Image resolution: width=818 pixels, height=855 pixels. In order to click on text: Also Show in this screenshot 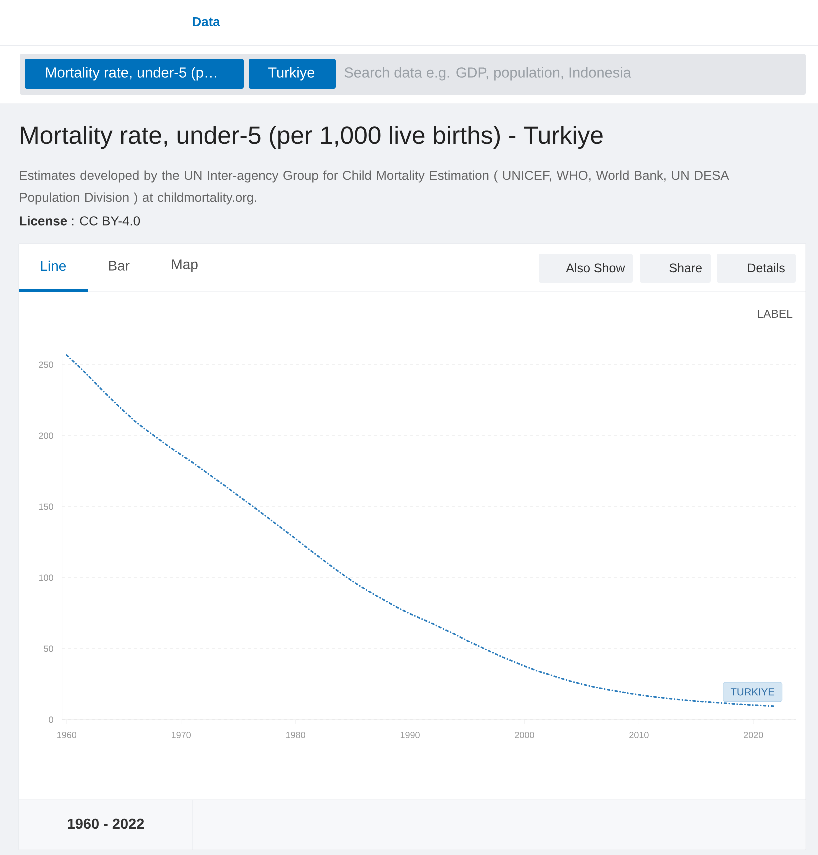, I will do `click(596, 268)`.